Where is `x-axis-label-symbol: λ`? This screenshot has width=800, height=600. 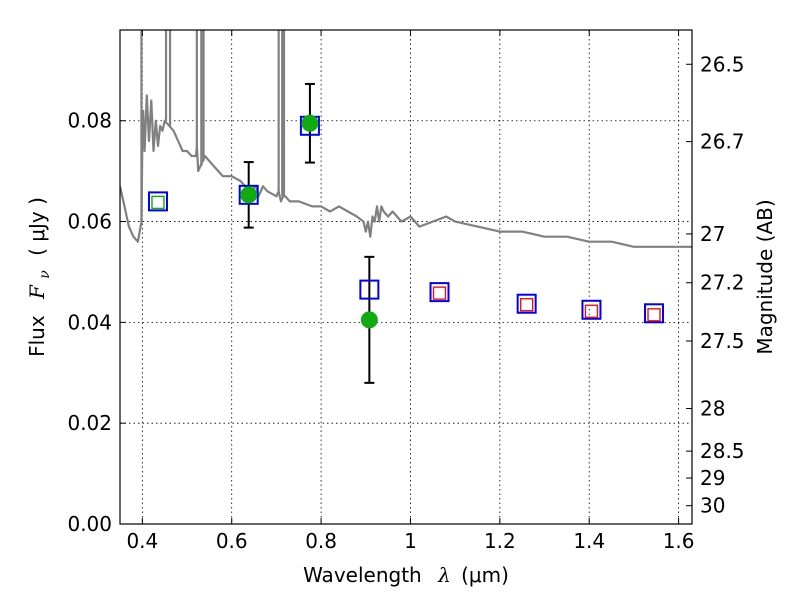
x-axis-label-symbol: λ is located at coordinates (444, 575).